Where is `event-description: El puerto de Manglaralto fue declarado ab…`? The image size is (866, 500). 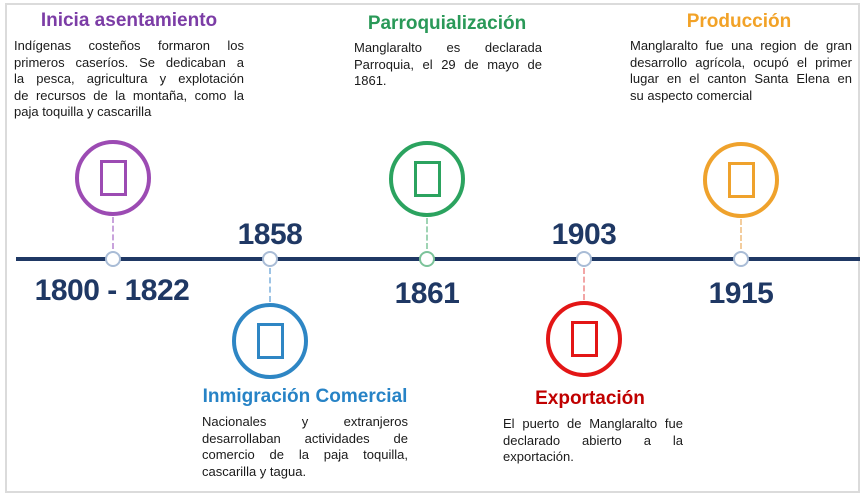
event-description: El puerto de Manglaralto fue declarado ab… is located at coordinates (593, 440).